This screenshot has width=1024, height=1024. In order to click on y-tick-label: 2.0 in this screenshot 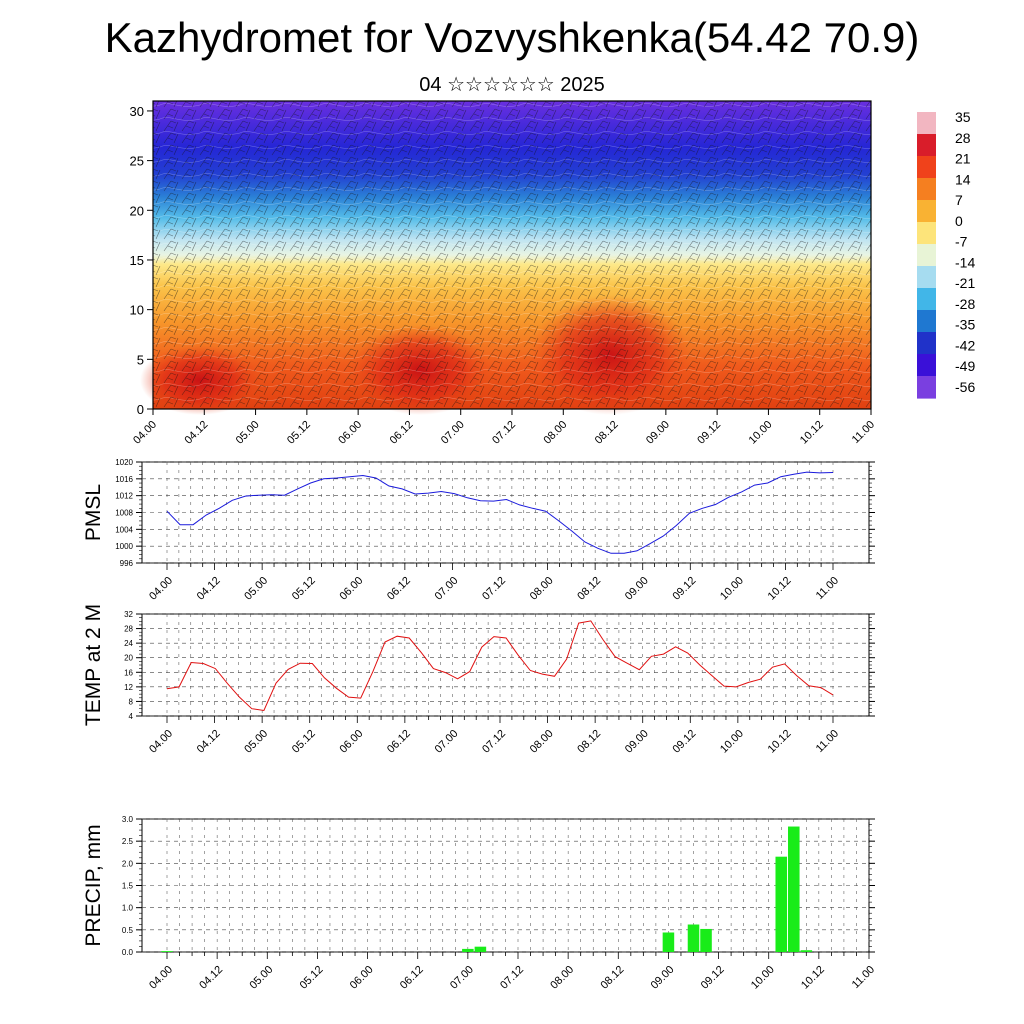, I will do `click(128, 863)`.